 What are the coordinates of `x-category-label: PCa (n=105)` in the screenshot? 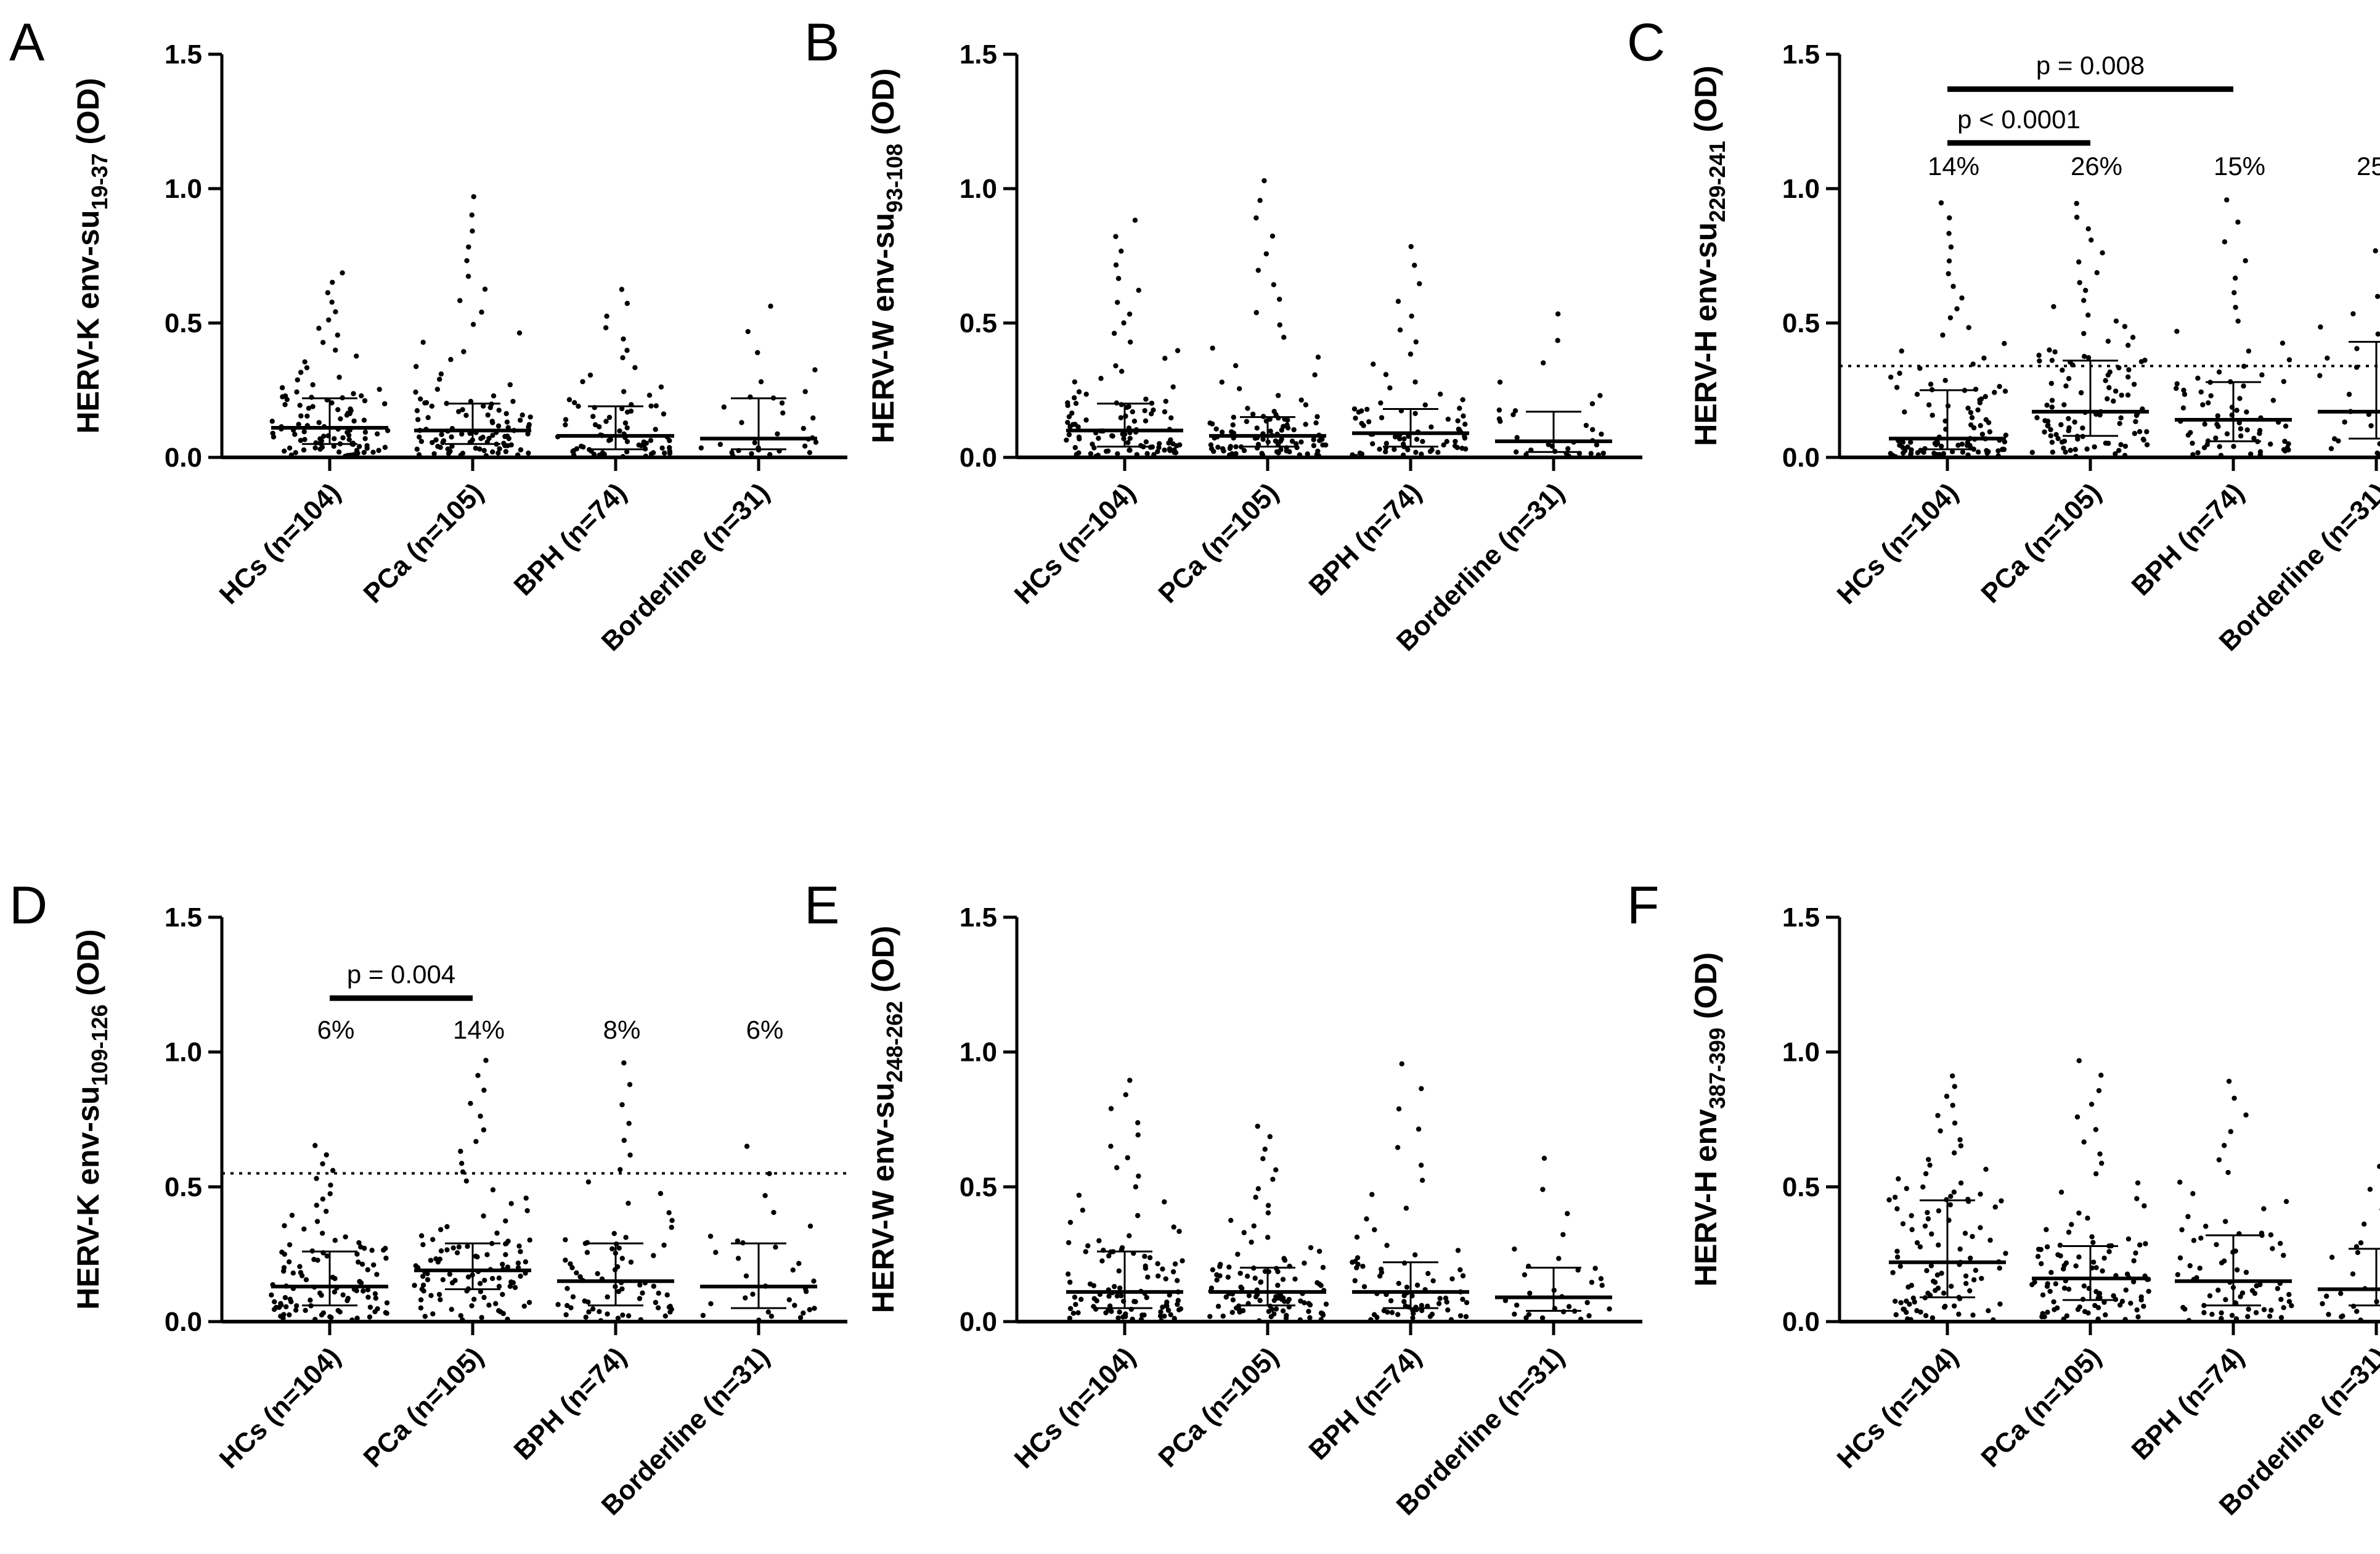 It's located at (423, 1407).